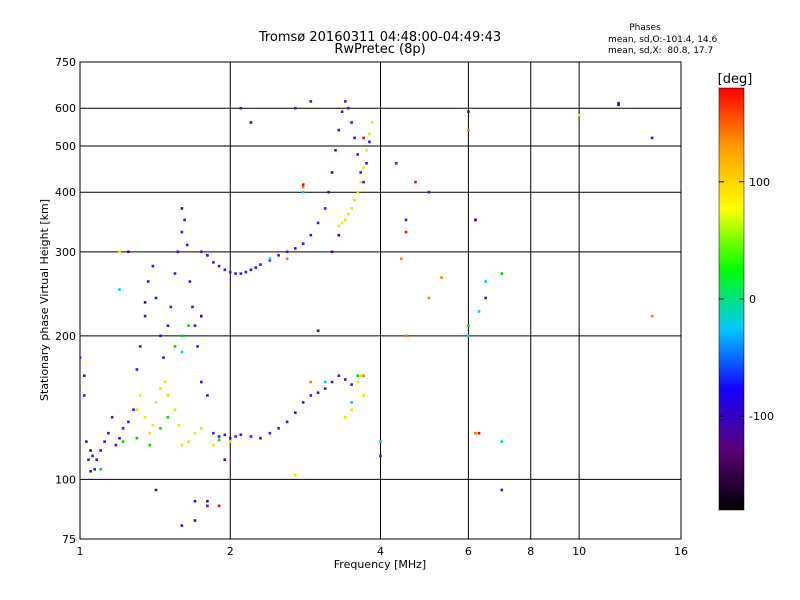 Image resolution: width=800 pixels, height=600 pixels. Describe the element at coordinates (735, 79) in the screenshot. I see `colorbar-label: [deg]` at that location.